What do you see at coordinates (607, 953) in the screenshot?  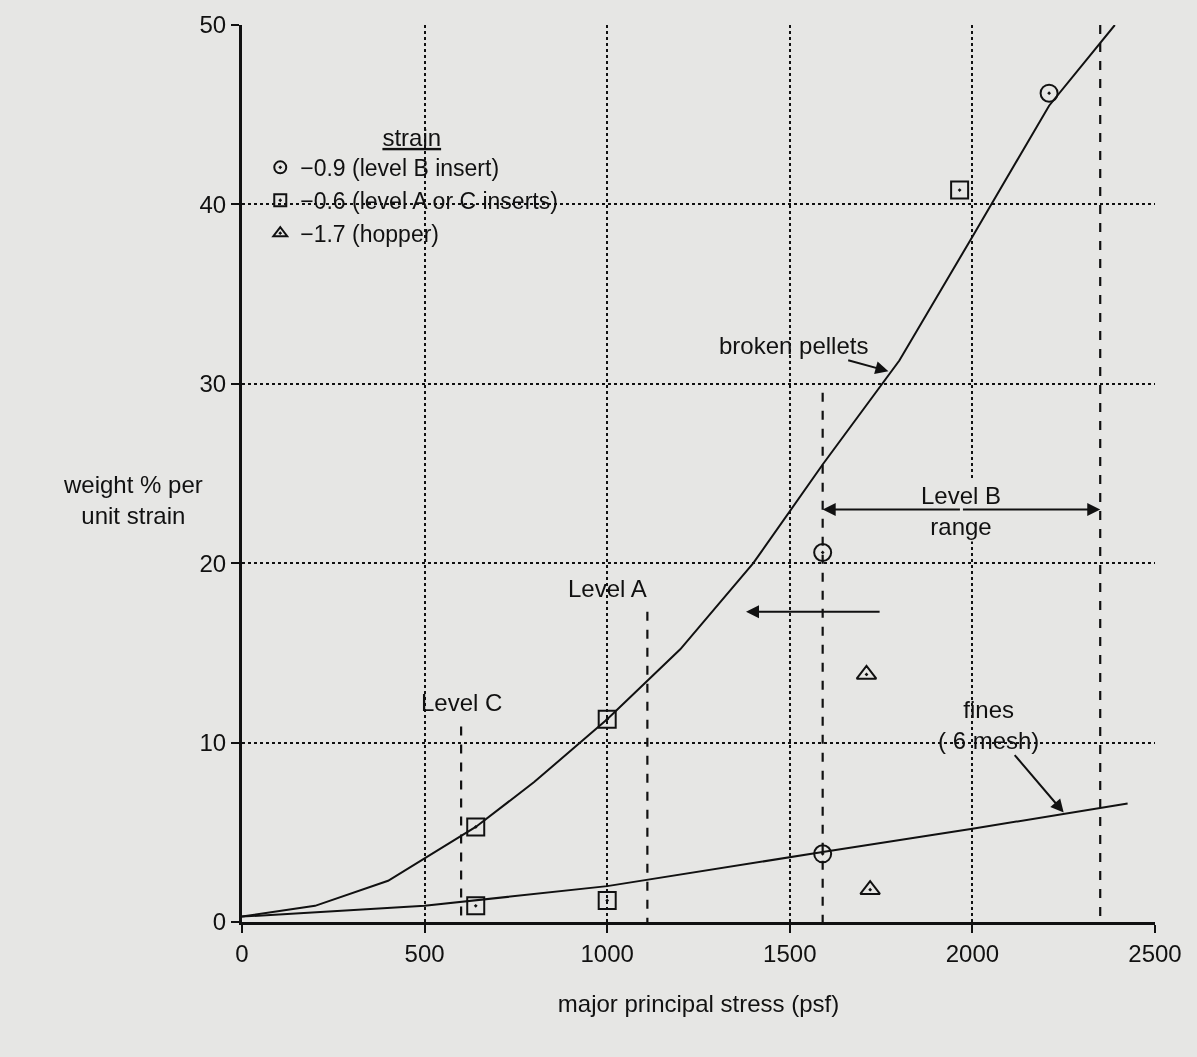 I see `x-tick-label: 1000` at bounding box center [607, 953].